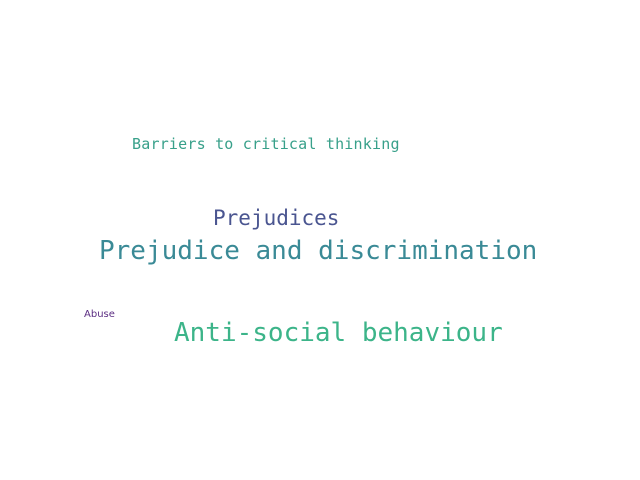  What do you see at coordinates (338, 333) in the screenshot?
I see `word-anti-social-behaviour: Anti-social behaviour` at bounding box center [338, 333].